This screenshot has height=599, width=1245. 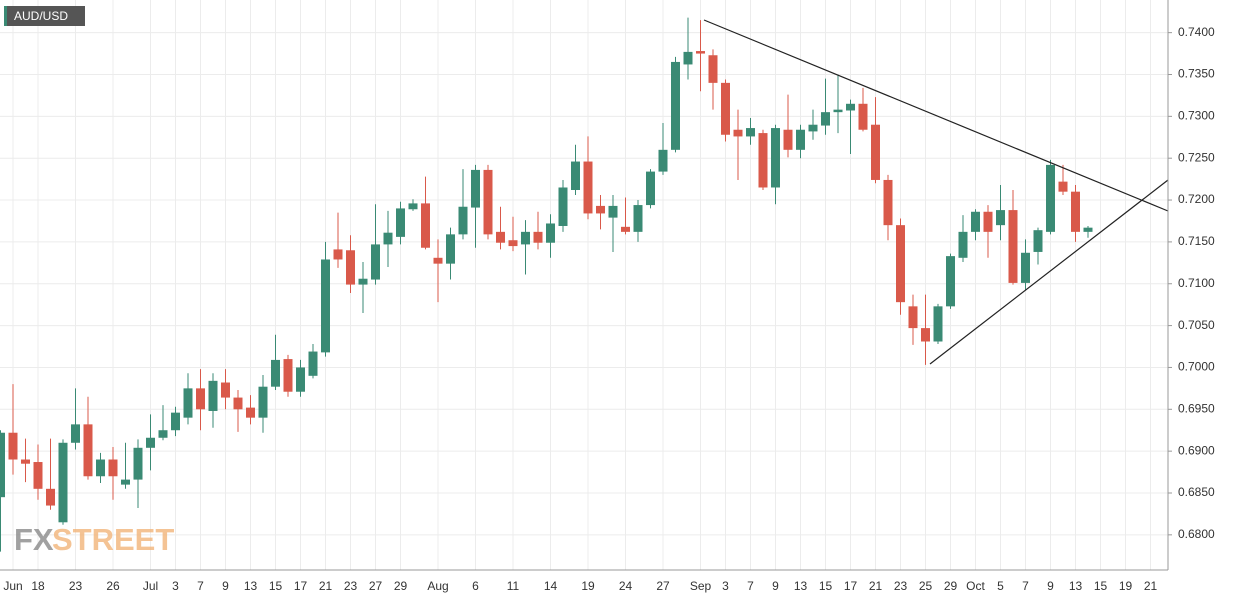 I want to click on y-tick-label: 0.7300, so click(x=1196, y=116).